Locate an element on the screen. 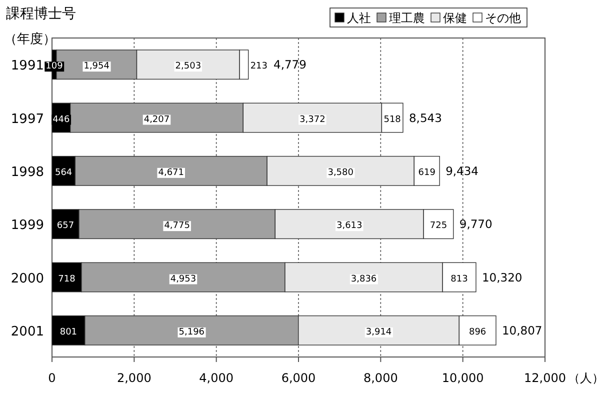 Image resolution: width=600 pixels, height=395 pixels. data-label: 718 is located at coordinates (67, 279).